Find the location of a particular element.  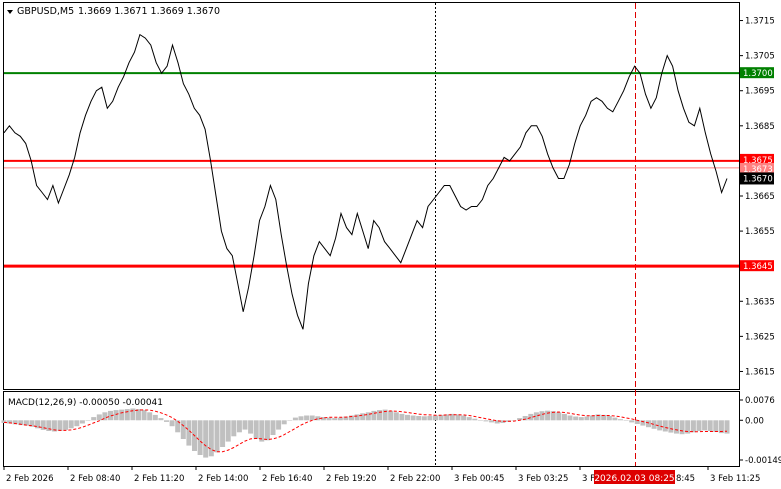

cursor-time-label: 2026.02.03 08:25 is located at coordinates (634, 477).